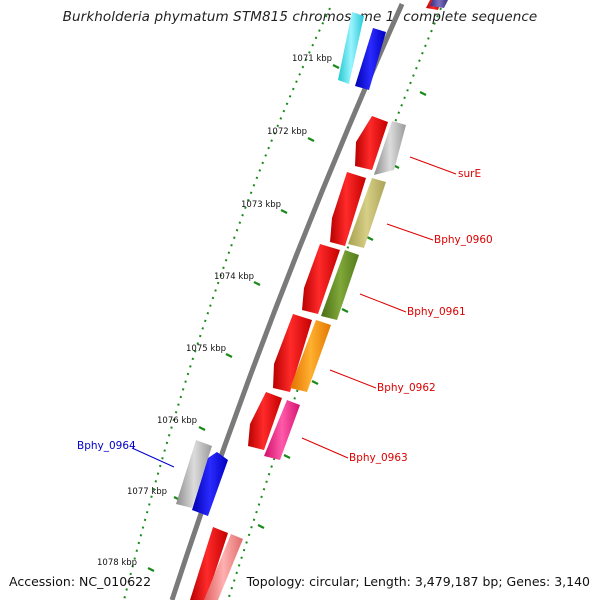 The height and width of the screenshot is (600, 600). I want to click on tick-label: 1075 kbp, so click(206, 349).